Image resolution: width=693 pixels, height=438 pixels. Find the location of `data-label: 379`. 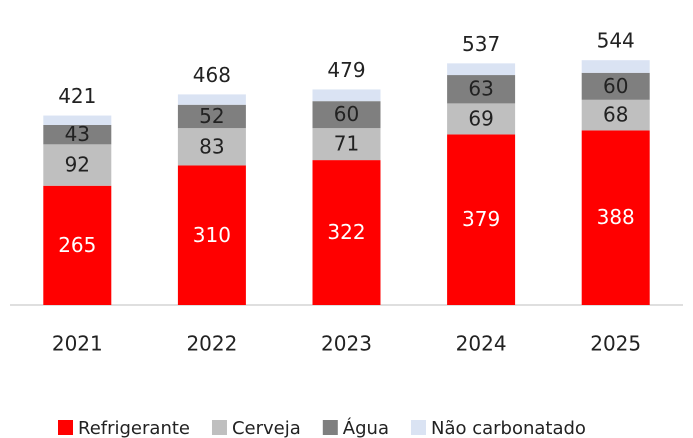

data-label: 379 is located at coordinates (481, 219).